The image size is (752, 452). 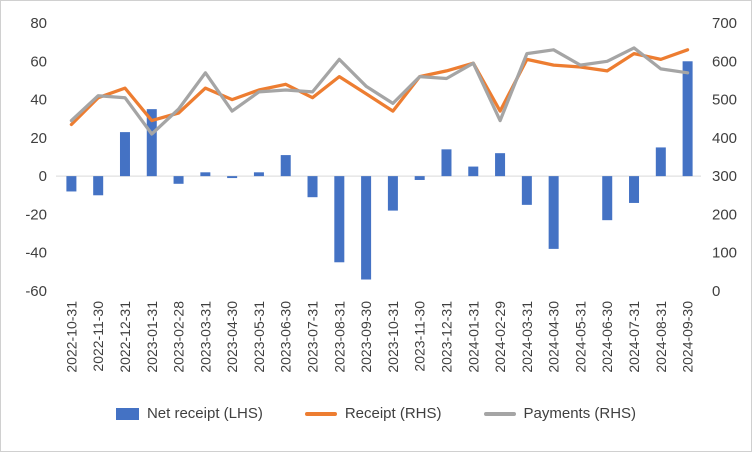 What do you see at coordinates (724, 214) in the screenshot?
I see `right-axis-tick: 200` at bounding box center [724, 214].